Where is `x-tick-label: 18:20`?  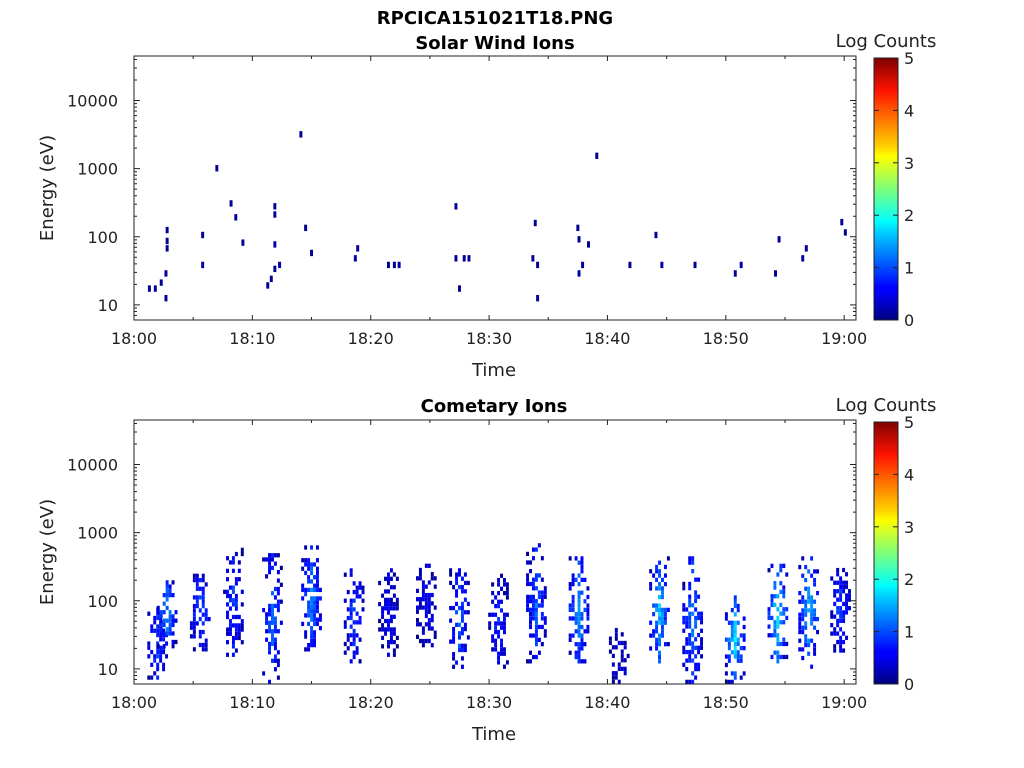
x-tick-label: 18:20 is located at coordinates (371, 702).